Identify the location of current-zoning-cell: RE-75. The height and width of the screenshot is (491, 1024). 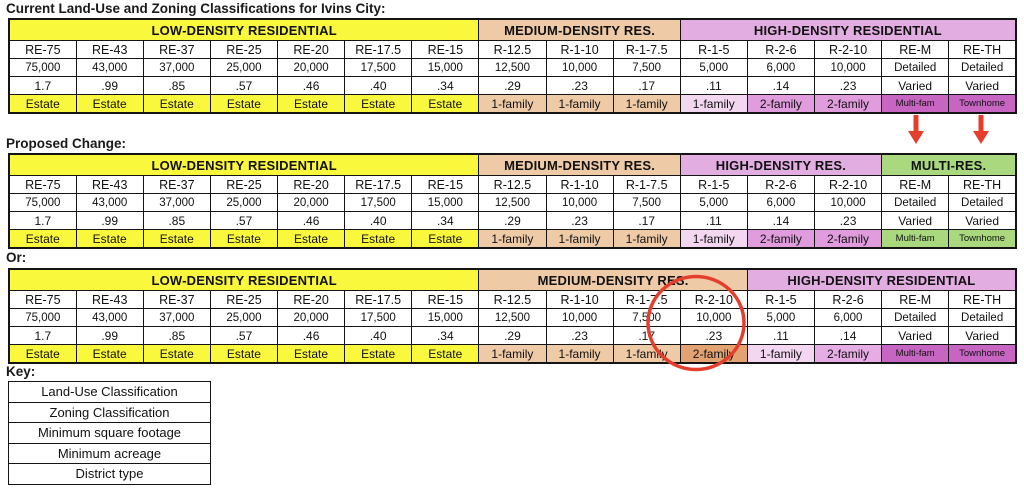
(42, 49).